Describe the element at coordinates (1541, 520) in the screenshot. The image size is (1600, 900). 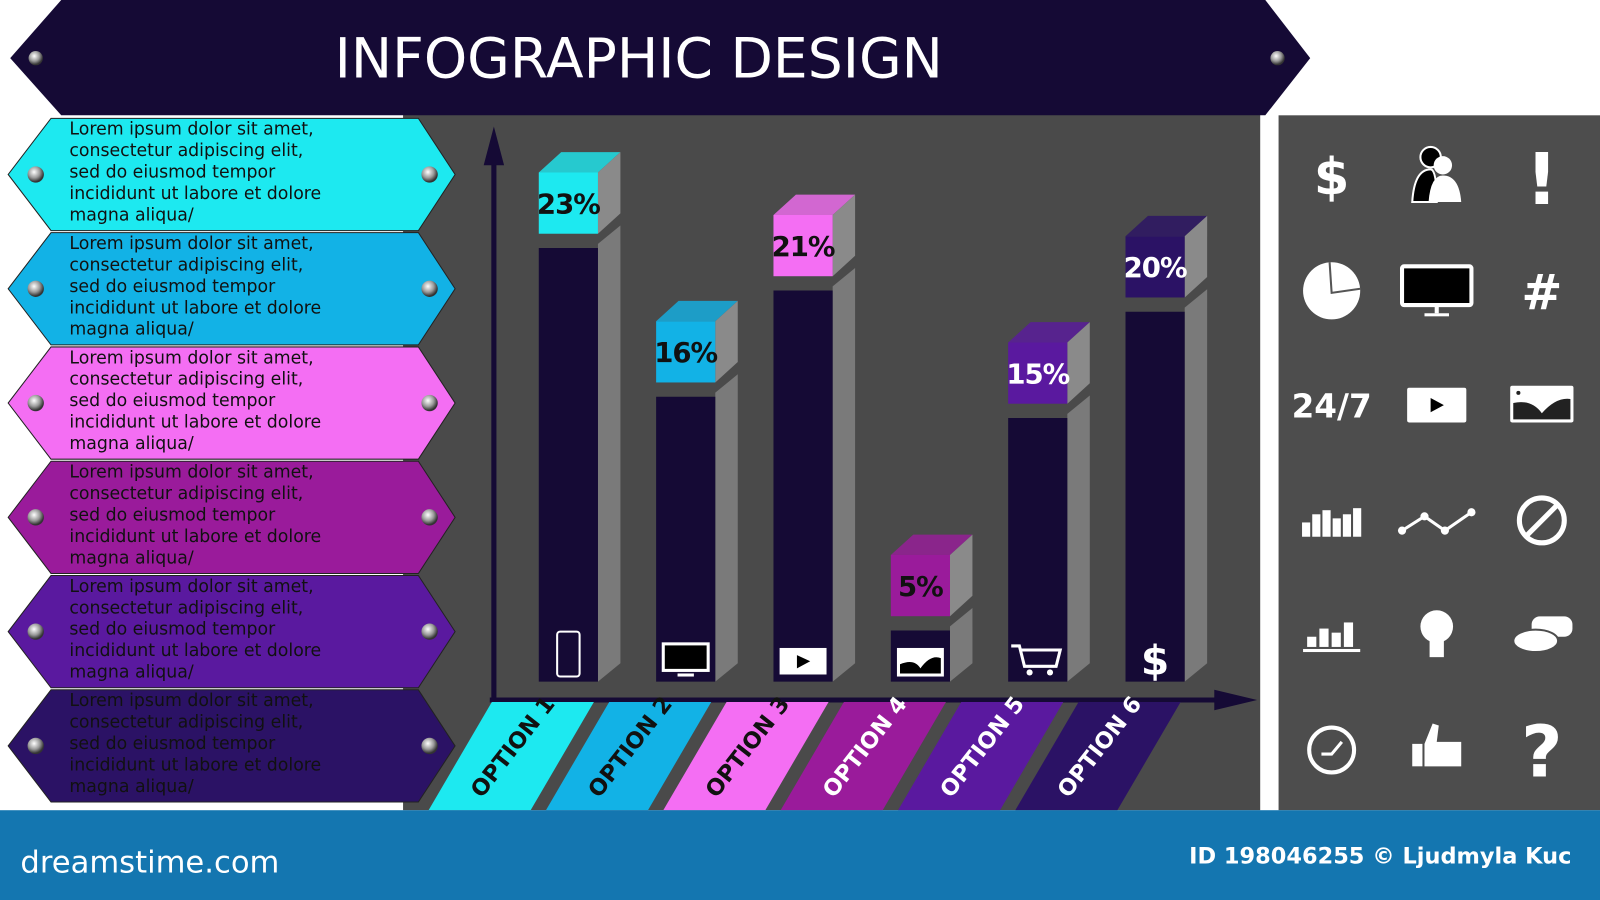
I see `forbidden-icon` at that location.